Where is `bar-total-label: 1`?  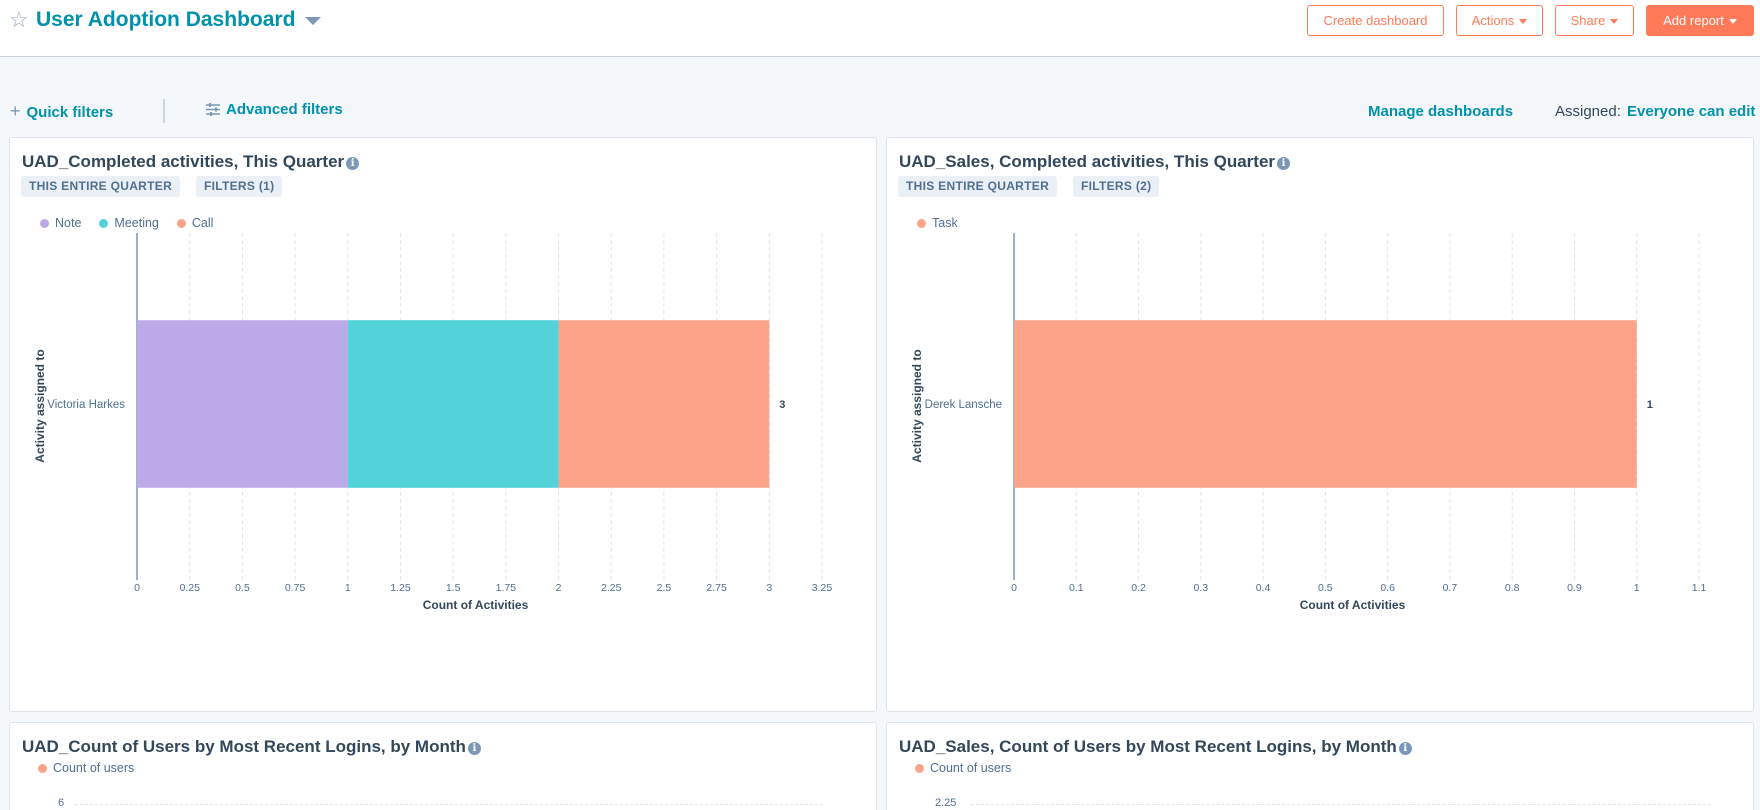 bar-total-label: 1 is located at coordinates (1650, 405).